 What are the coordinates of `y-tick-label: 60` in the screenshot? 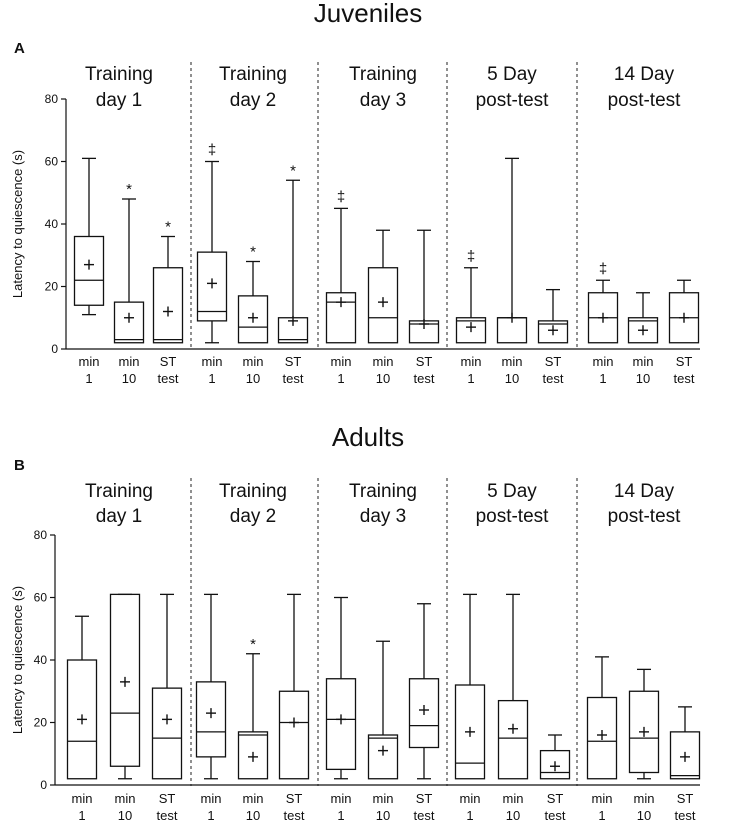 It's located at (41, 598).